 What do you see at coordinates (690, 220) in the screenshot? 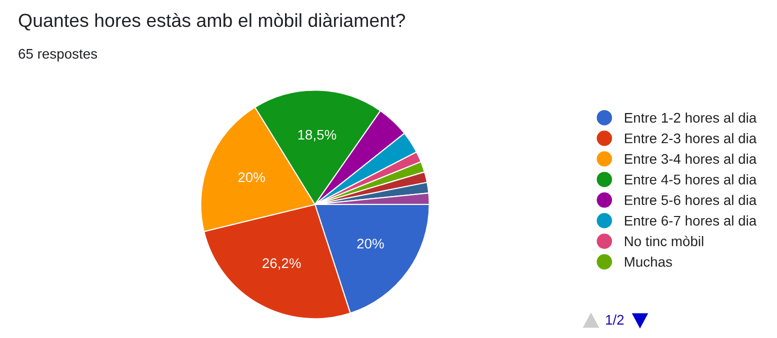
I see `legend-label: Entre 6-7 hores al dia` at bounding box center [690, 220].